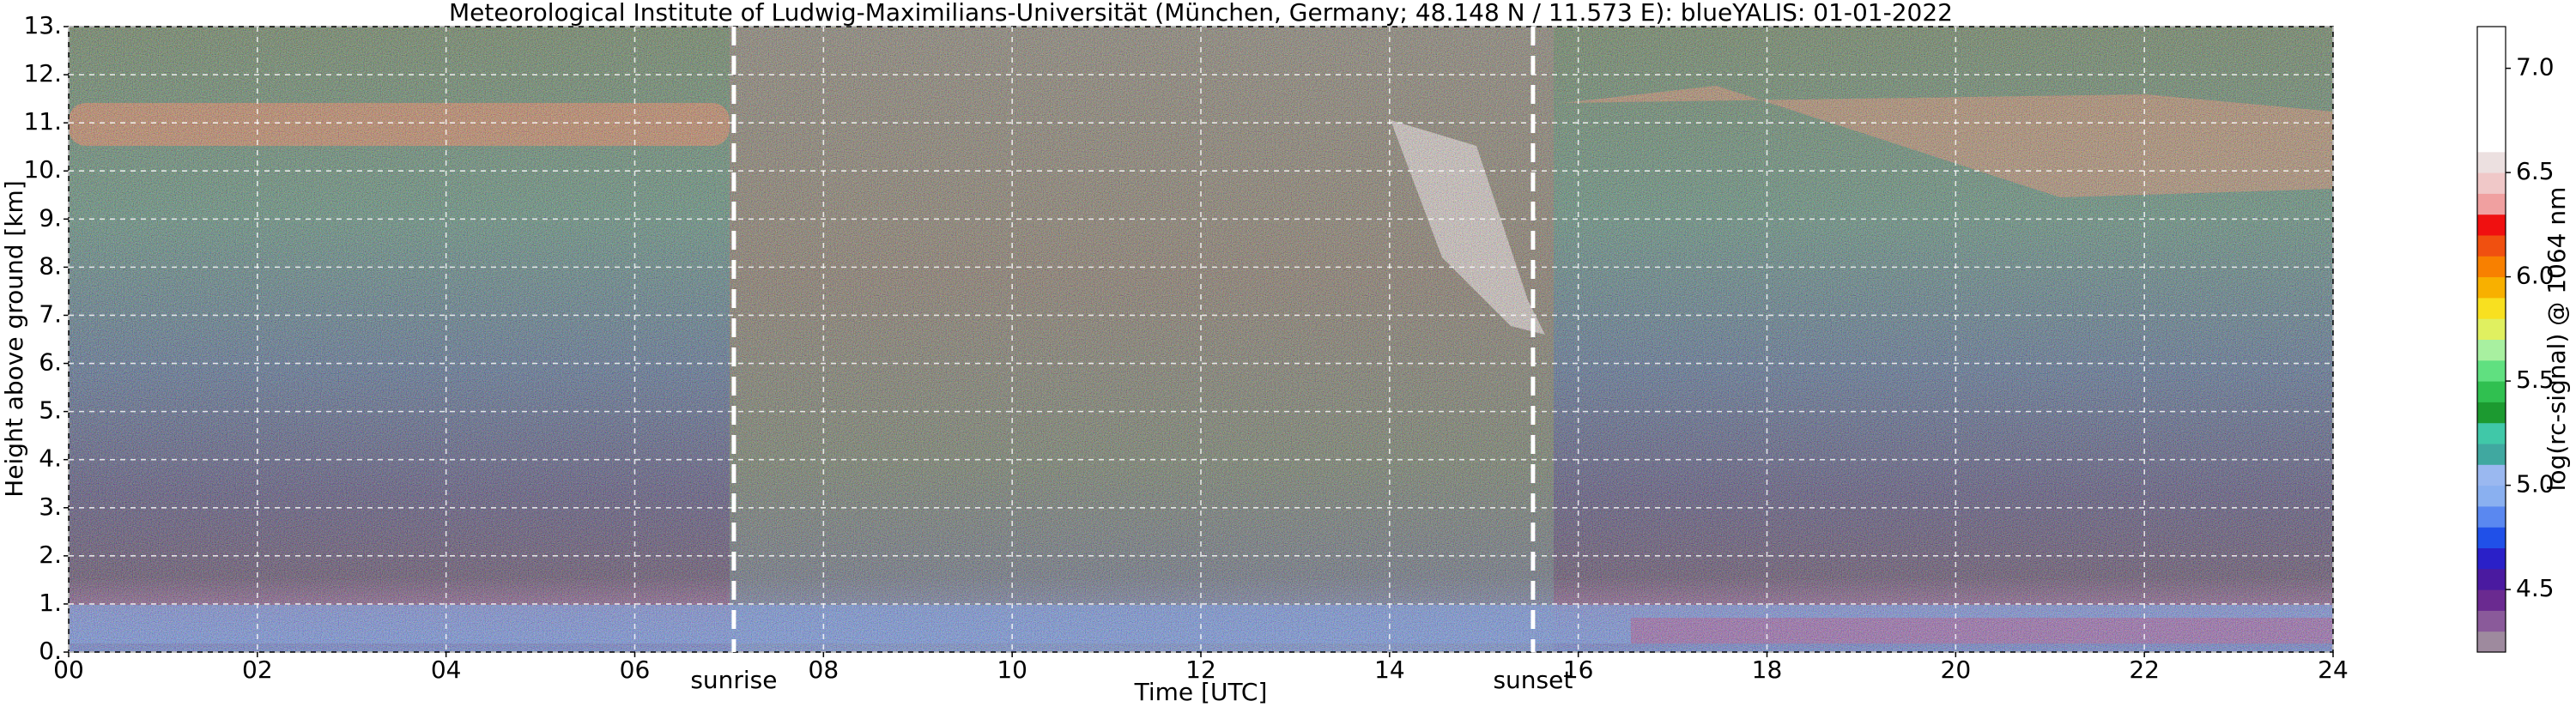  What do you see at coordinates (50, 265) in the screenshot?
I see `y-tick-label: 8.` at bounding box center [50, 265].